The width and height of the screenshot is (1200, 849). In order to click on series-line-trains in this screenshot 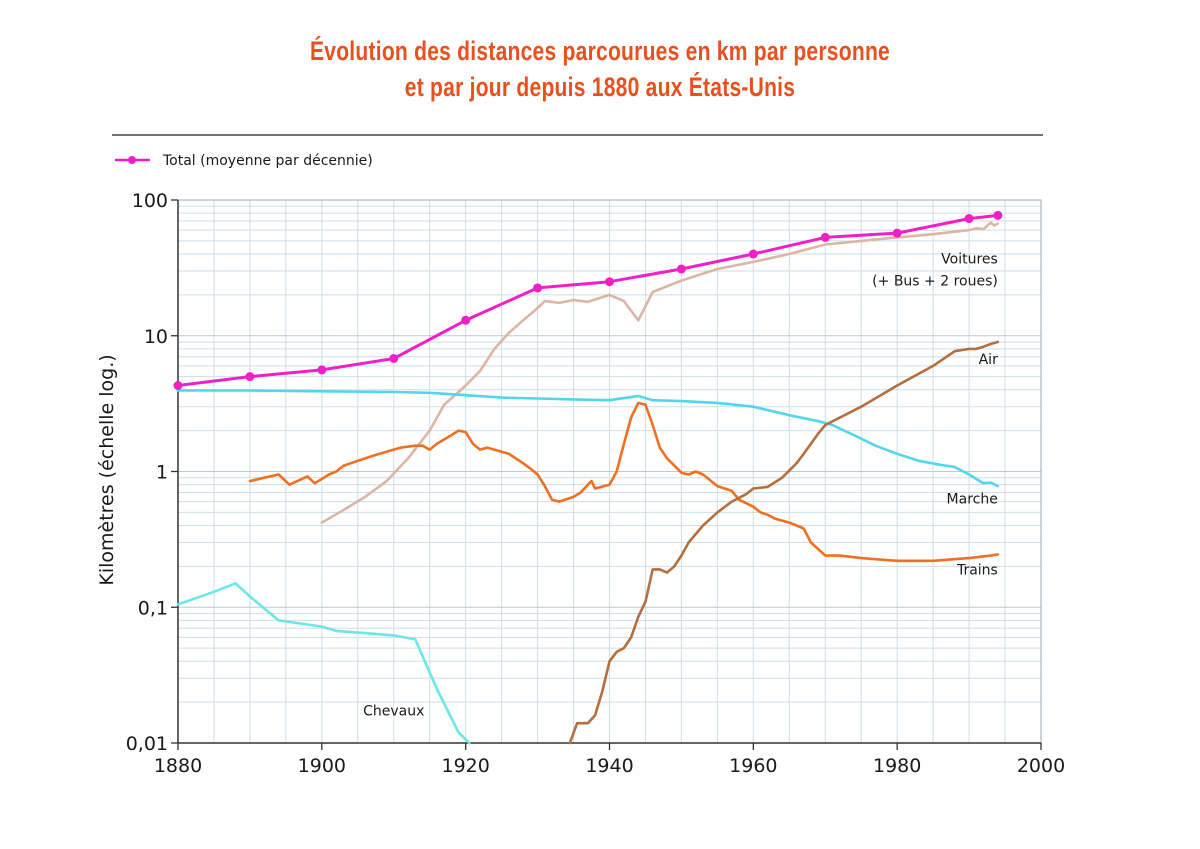, I will do `click(624, 482)`.